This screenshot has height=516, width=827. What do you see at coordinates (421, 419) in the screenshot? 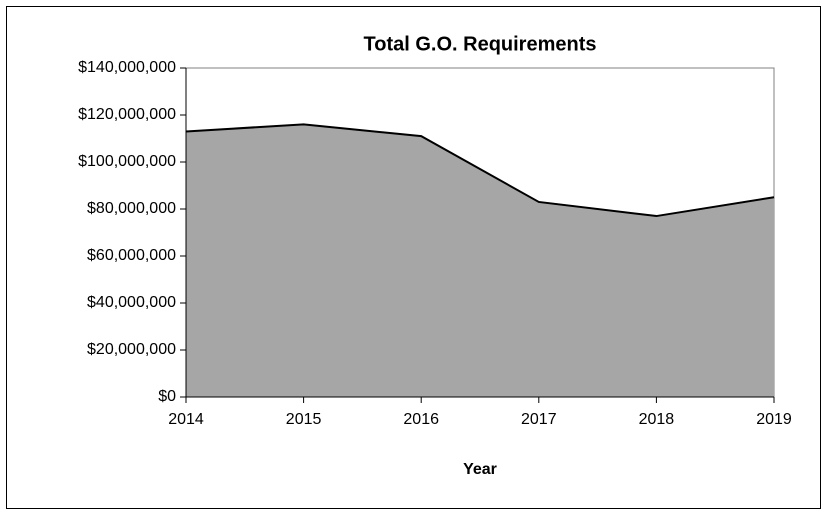
I see `x-tick-label: 2016` at bounding box center [421, 419].